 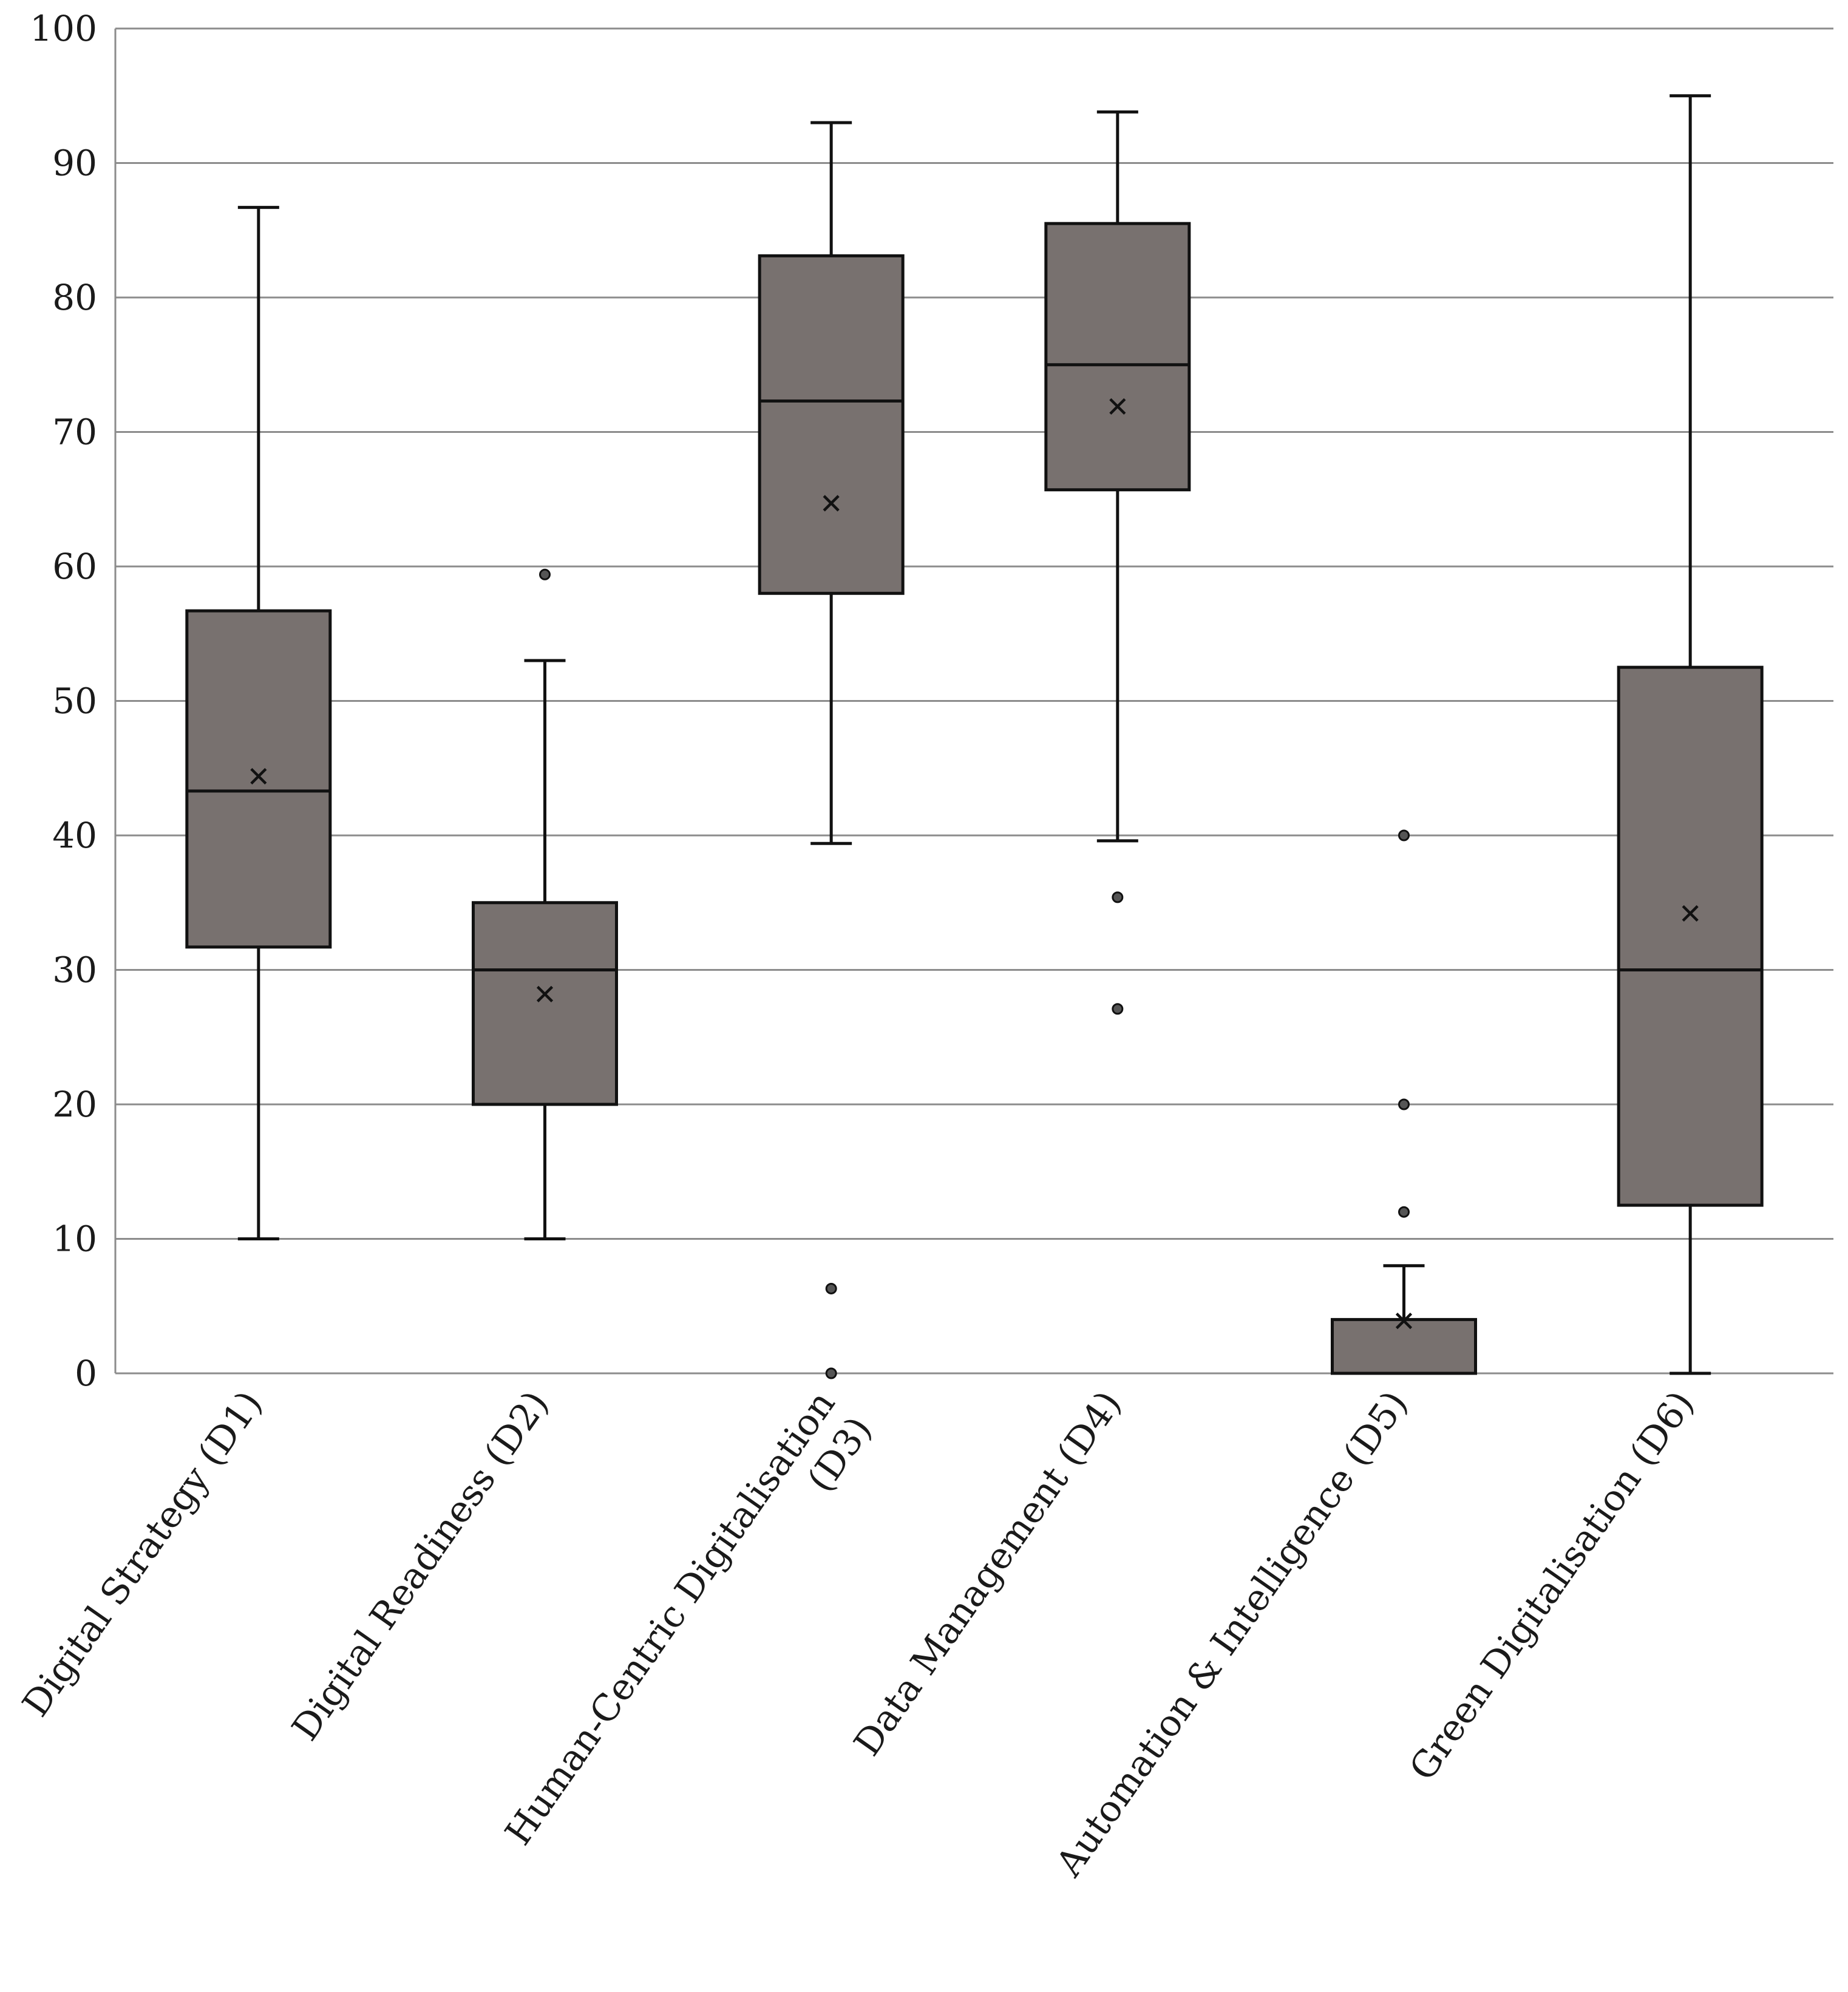 I want to click on x-category-label-line: Digital Strategy (D1), so click(x=143, y=1553).